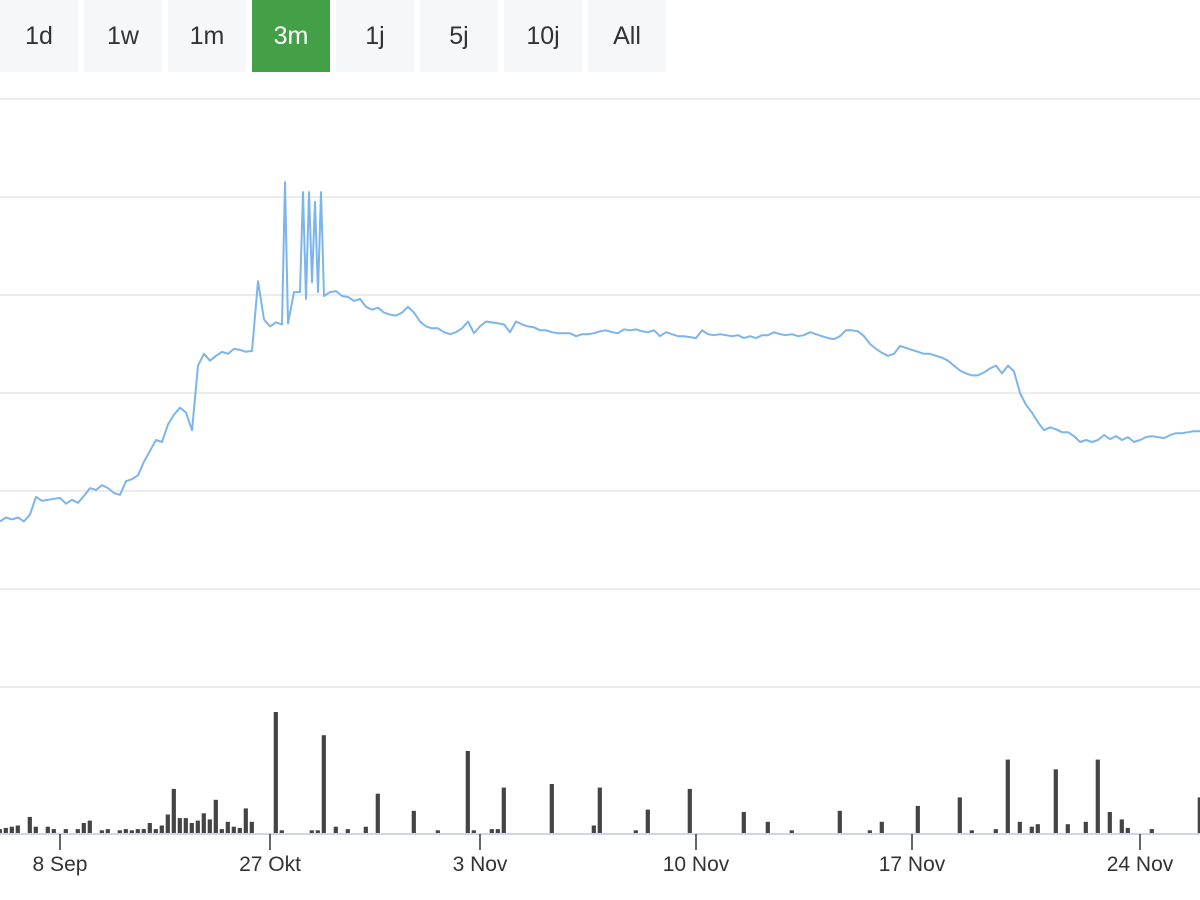 Image resolution: width=1200 pixels, height=900 pixels. I want to click on range-button-1m: 1m, so click(207, 36).